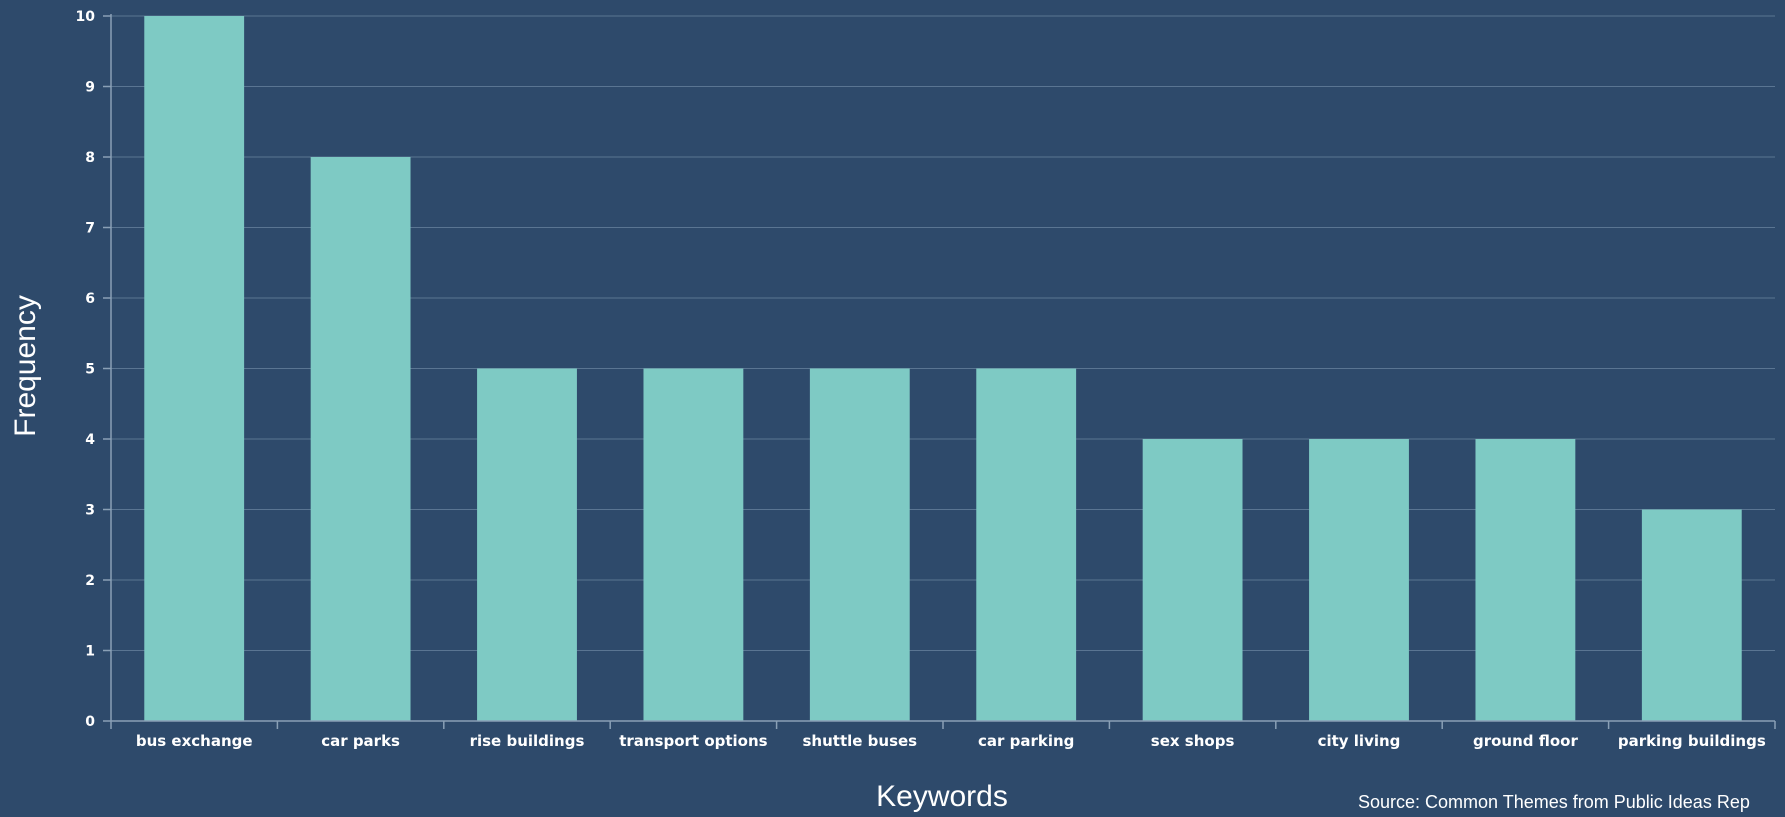  What do you see at coordinates (90, 370) in the screenshot?
I see `y-tick-label: 5` at bounding box center [90, 370].